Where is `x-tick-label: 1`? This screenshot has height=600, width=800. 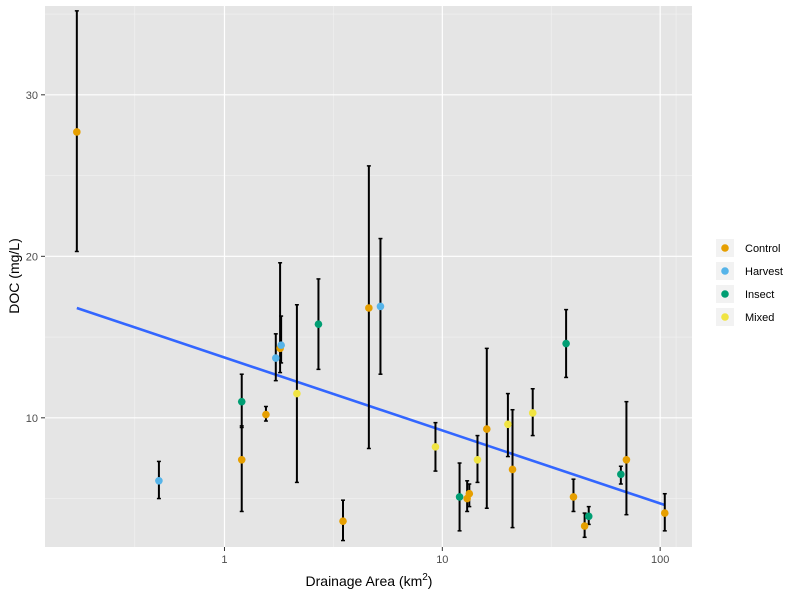 x-tick-label: 1 is located at coordinates (224, 560).